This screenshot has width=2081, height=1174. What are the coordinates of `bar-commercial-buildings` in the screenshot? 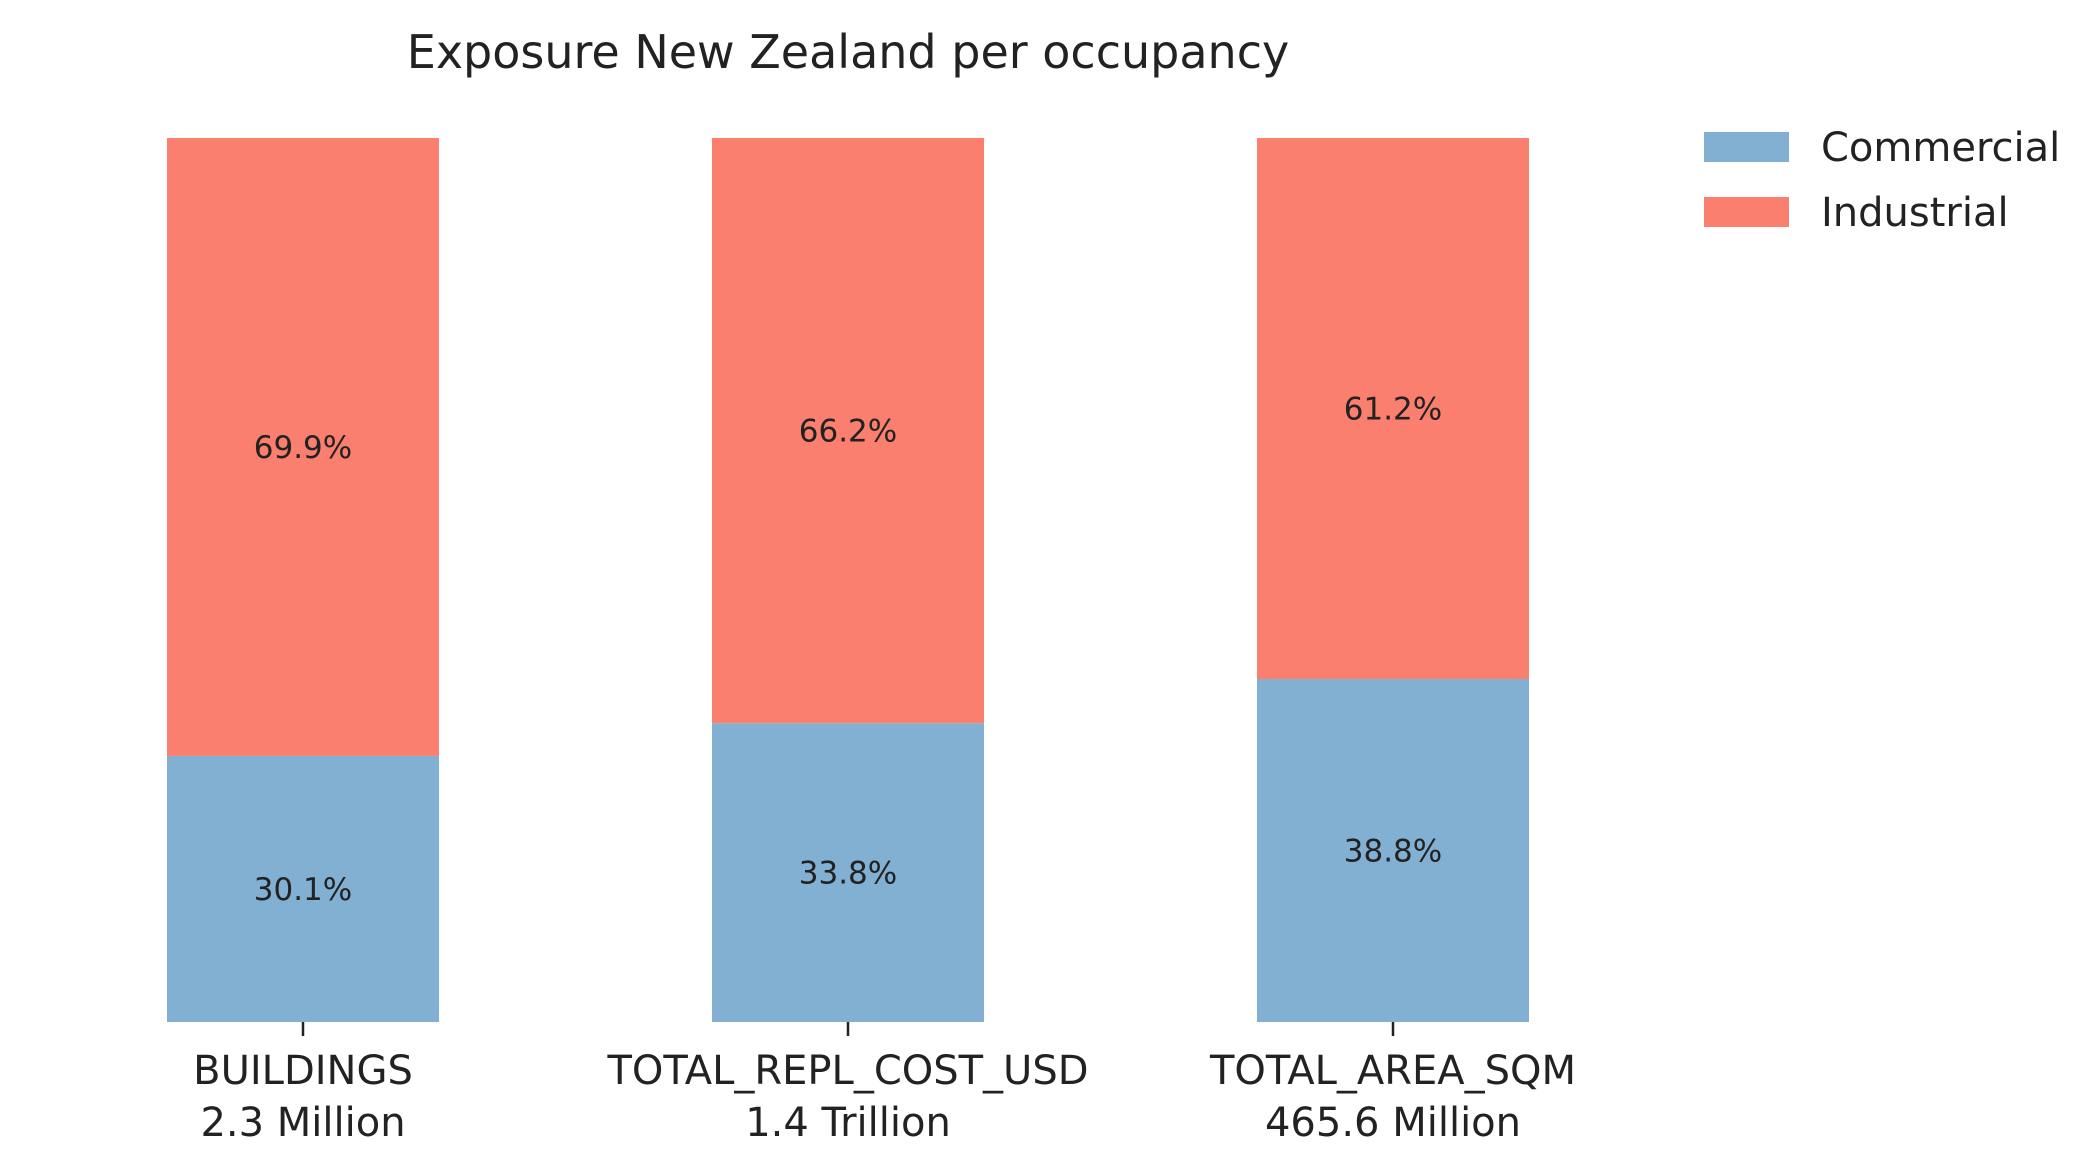 It's located at (303, 888).